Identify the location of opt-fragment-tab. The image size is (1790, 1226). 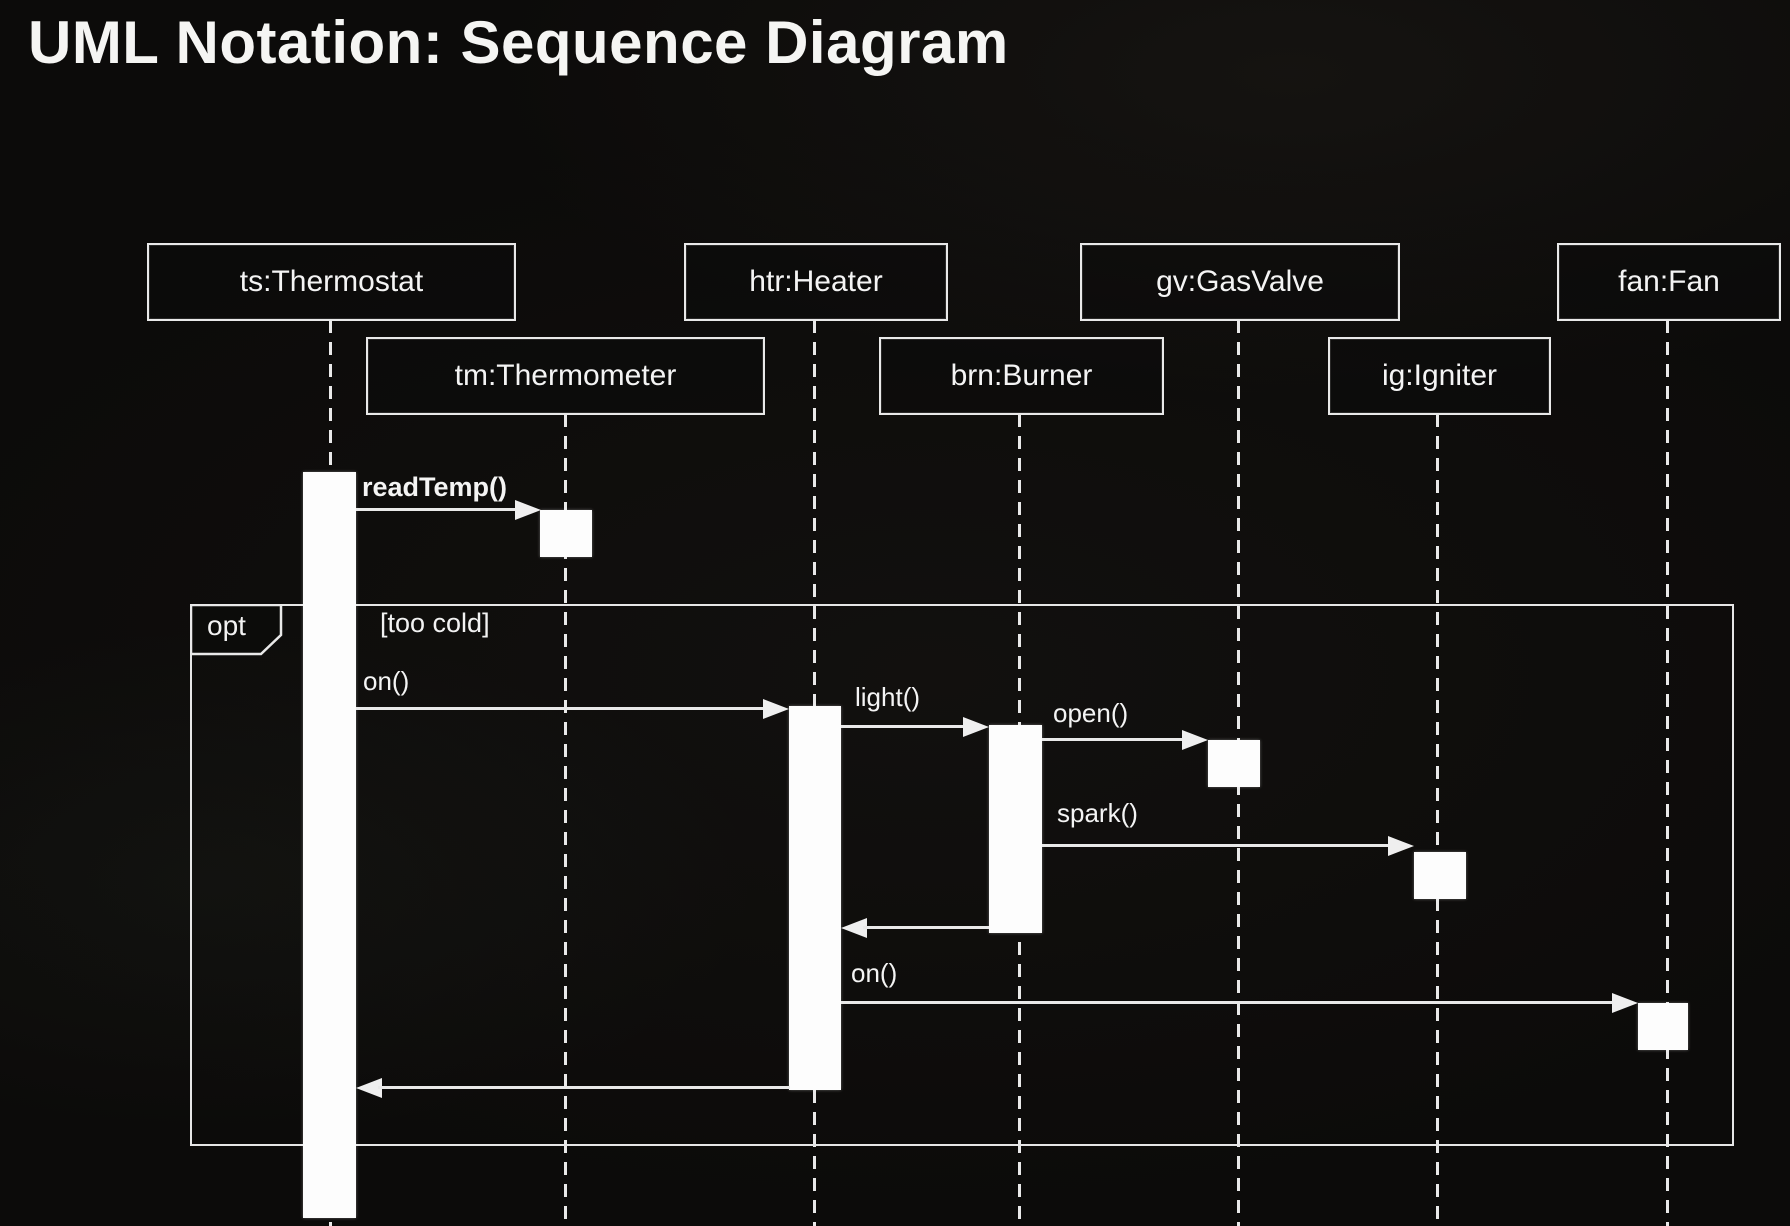
(236, 630).